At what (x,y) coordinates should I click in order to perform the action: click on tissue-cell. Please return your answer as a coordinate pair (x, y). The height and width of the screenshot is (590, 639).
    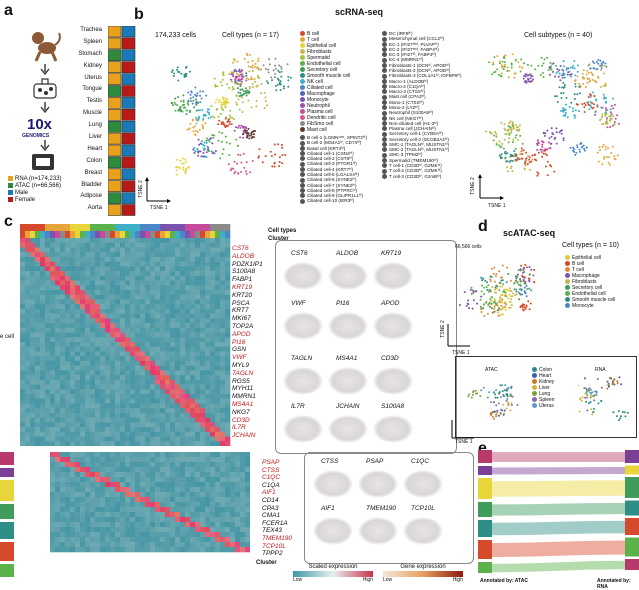
    Looking at the image, I should click on (128, 198).